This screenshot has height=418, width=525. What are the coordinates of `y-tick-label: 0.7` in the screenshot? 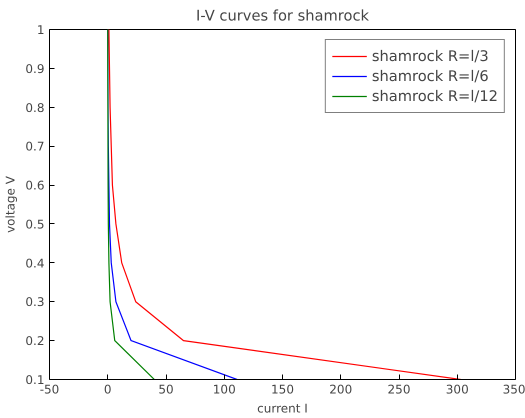 It's located at (35, 147).